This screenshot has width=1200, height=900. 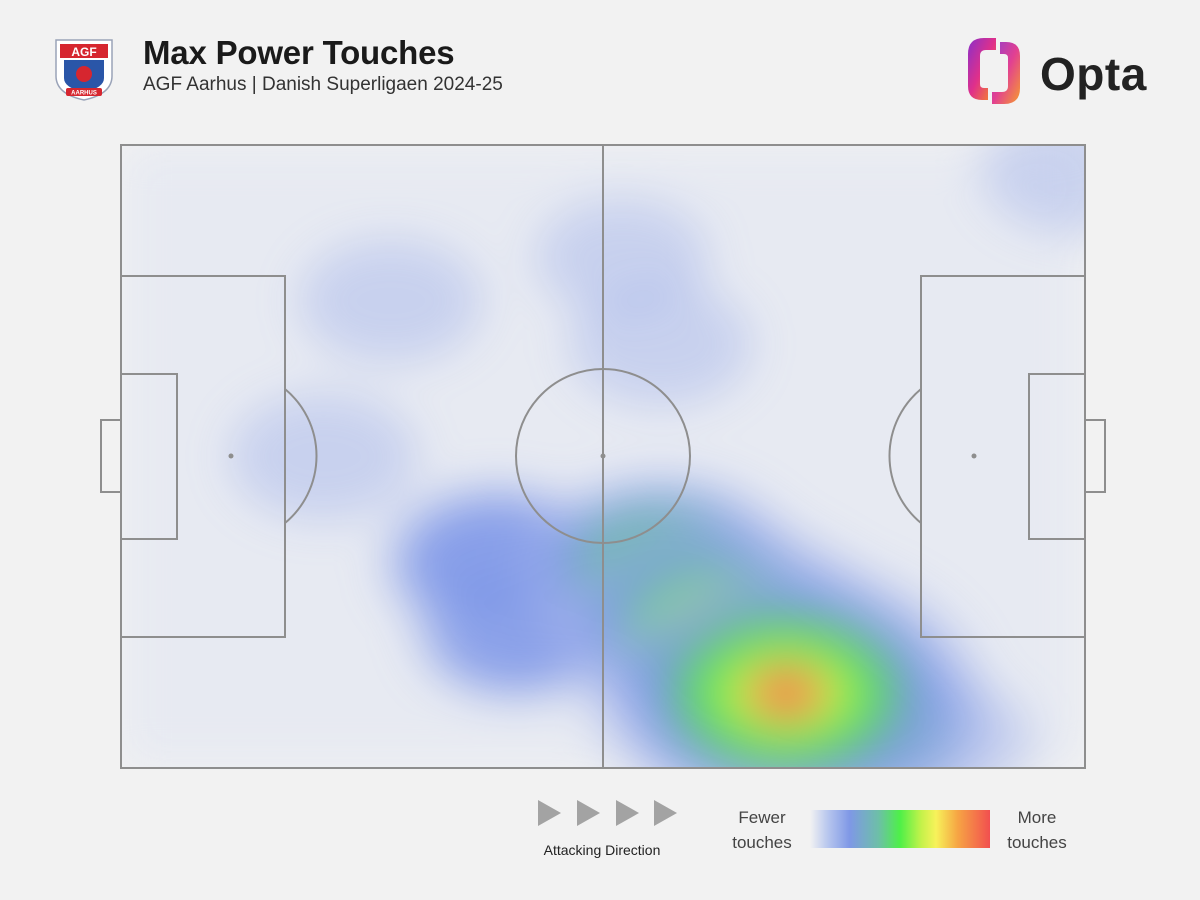 What do you see at coordinates (905, 456) in the screenshot?
I see `right-penalty-arc` at bounding box center [905, 456].